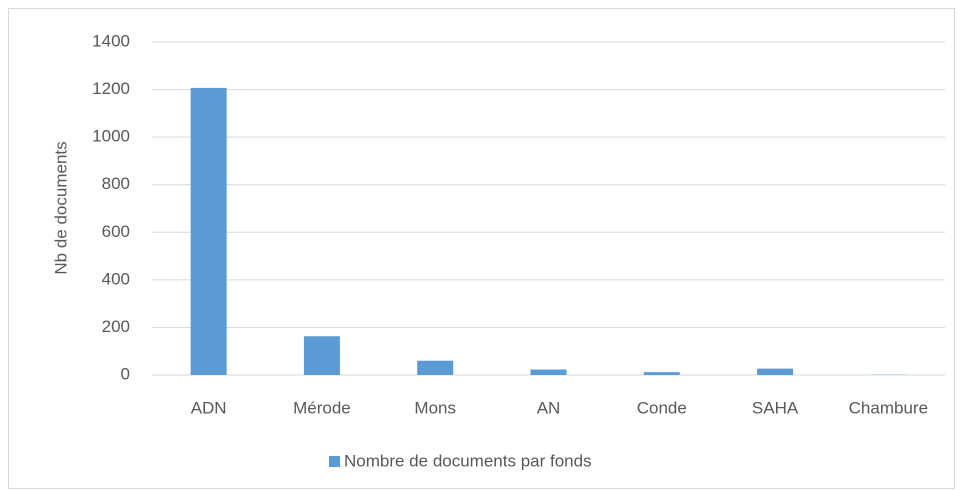 The width and height of the screenshot is (963, 490). I want to click on x-tick-label: ADN, so click(209, 407).